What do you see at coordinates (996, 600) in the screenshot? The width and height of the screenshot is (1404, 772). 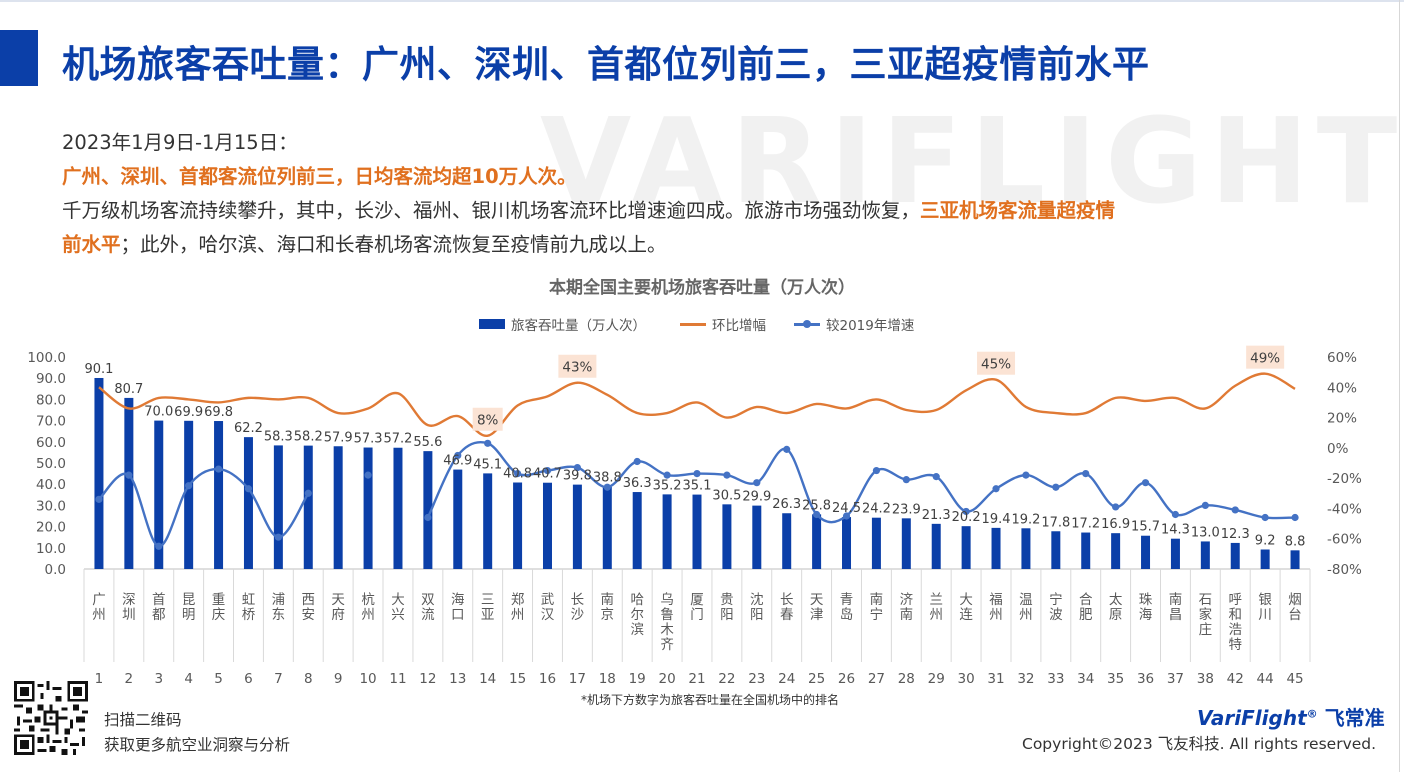 I see `category-label: 福` at bounding box center [996, 600].